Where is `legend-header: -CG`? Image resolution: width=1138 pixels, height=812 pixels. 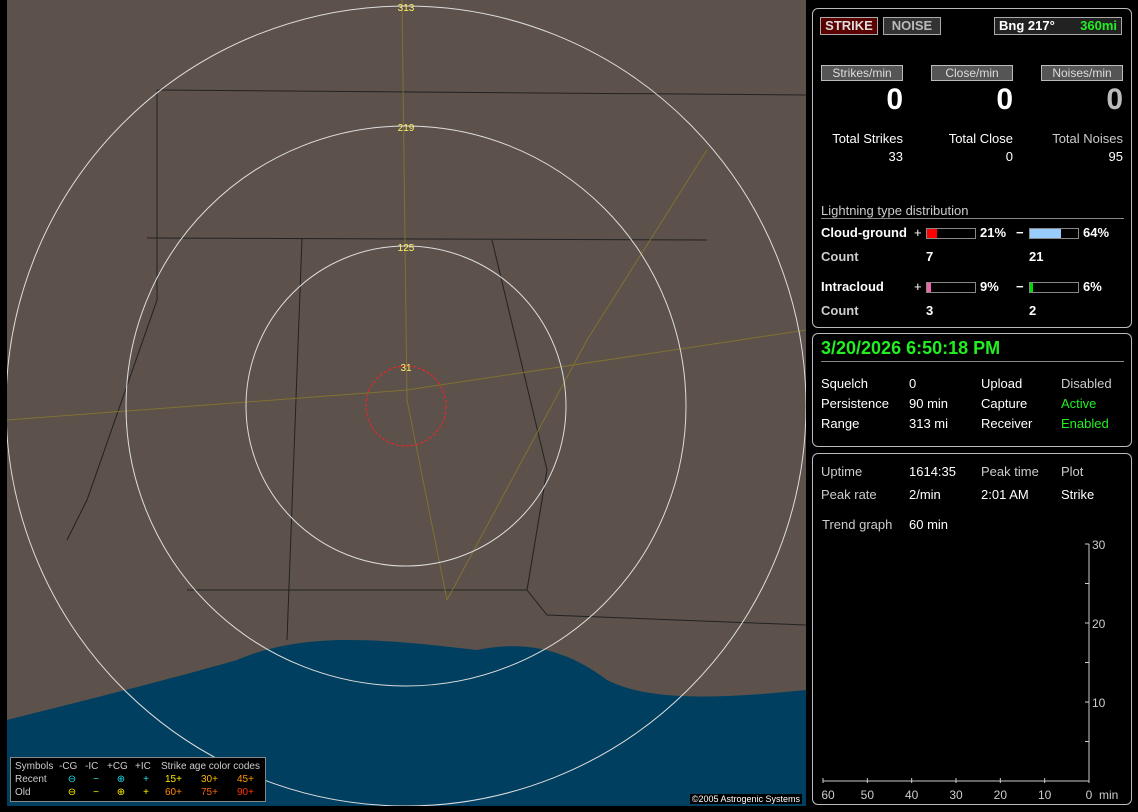 legend-header: -CG is located at coordinates (68, 766).